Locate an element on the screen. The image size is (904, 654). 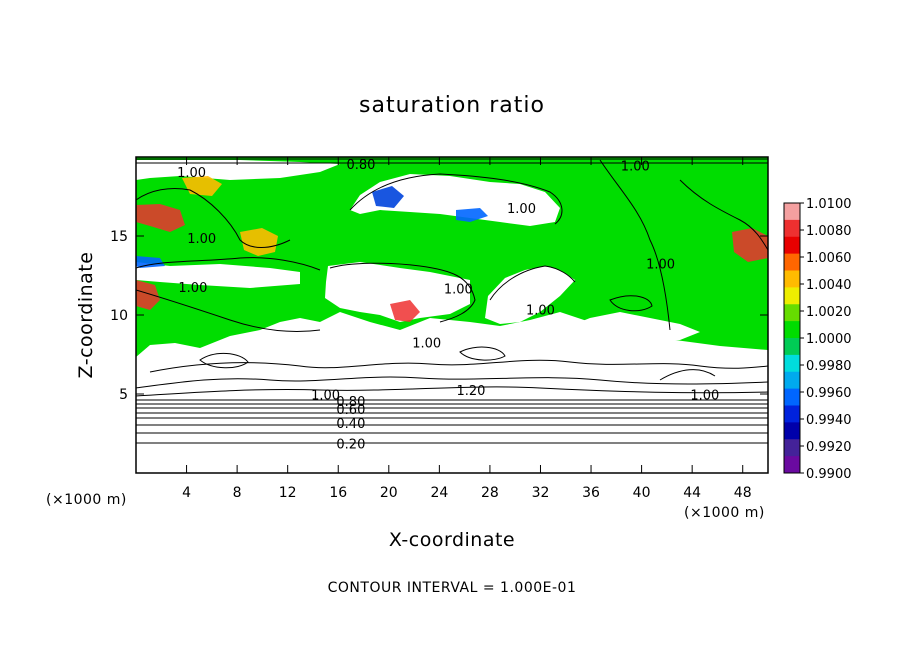
x-tick-label: 44 is located at coordinates (692, 493).